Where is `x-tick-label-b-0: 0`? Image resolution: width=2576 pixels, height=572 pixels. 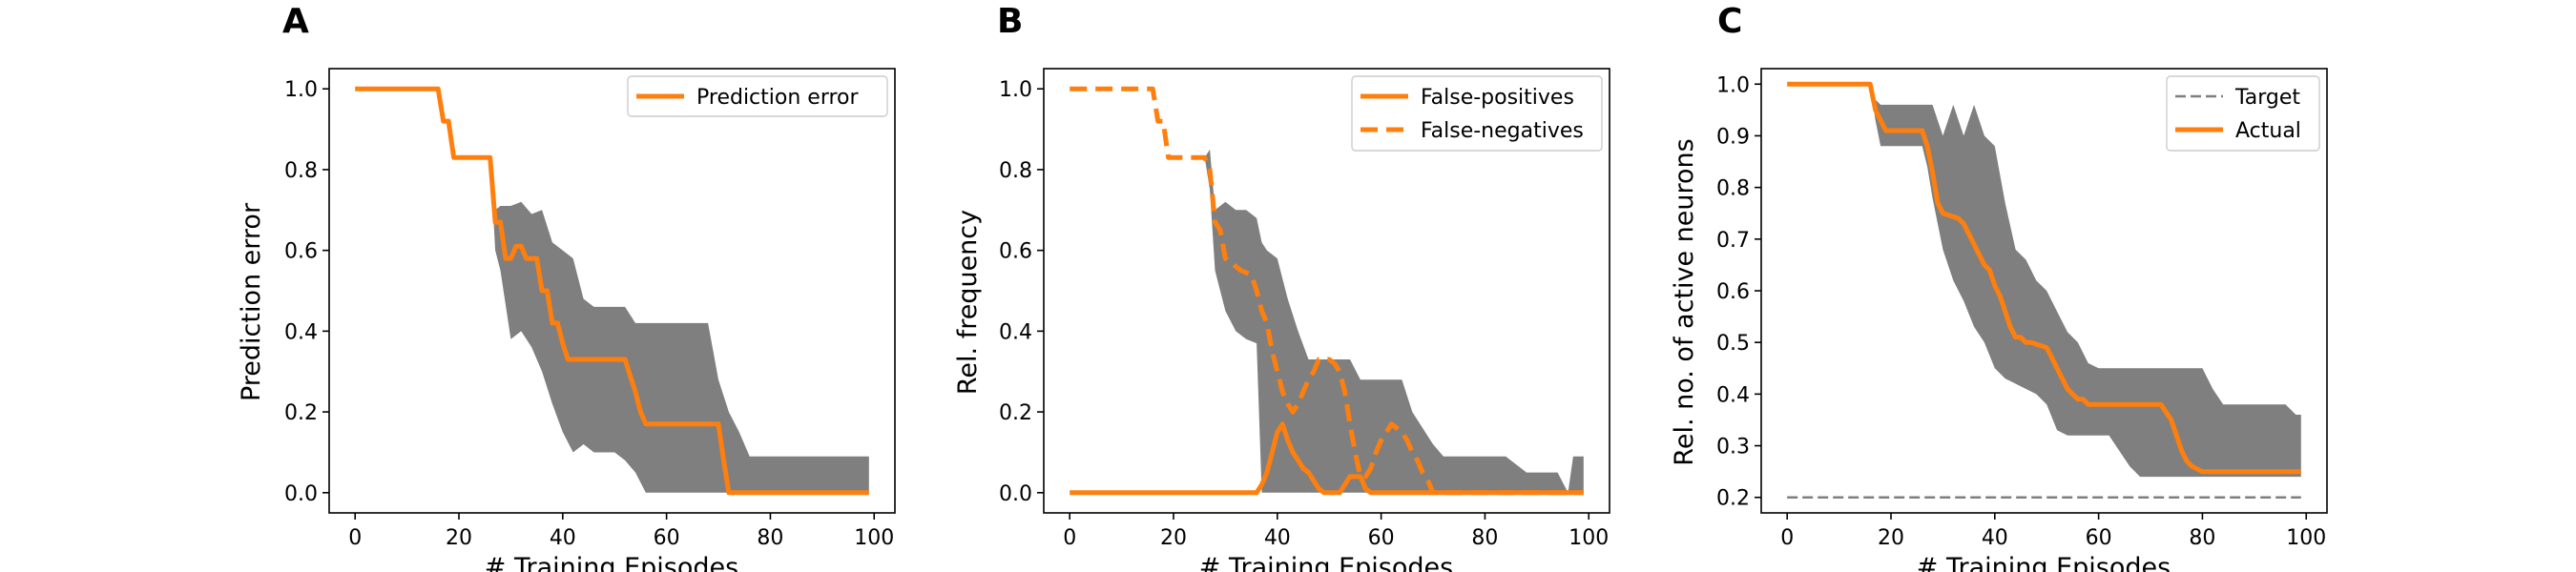
x-tick-label-b-0: 0 is located at coordinates (1069, 538).